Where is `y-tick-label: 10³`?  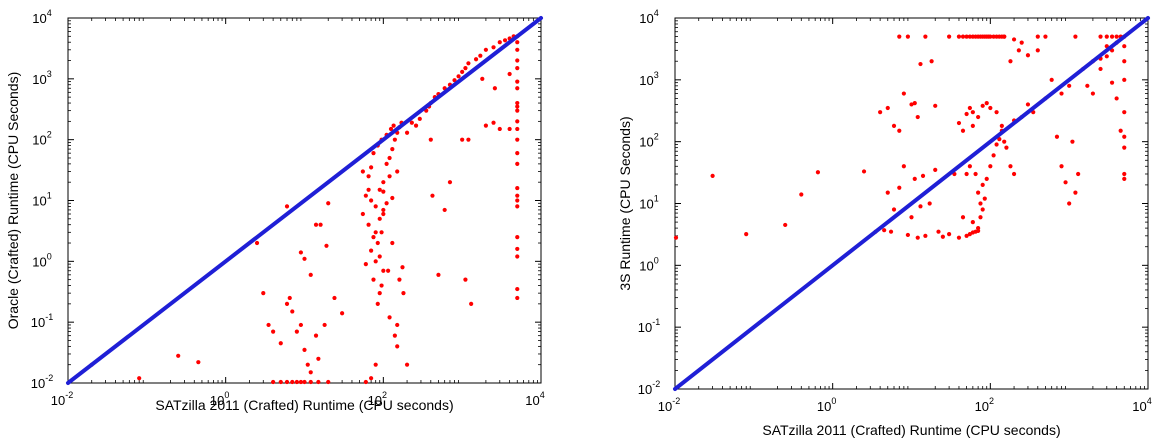
y-tick-label: 10³ is located at coordinates (648, 79).